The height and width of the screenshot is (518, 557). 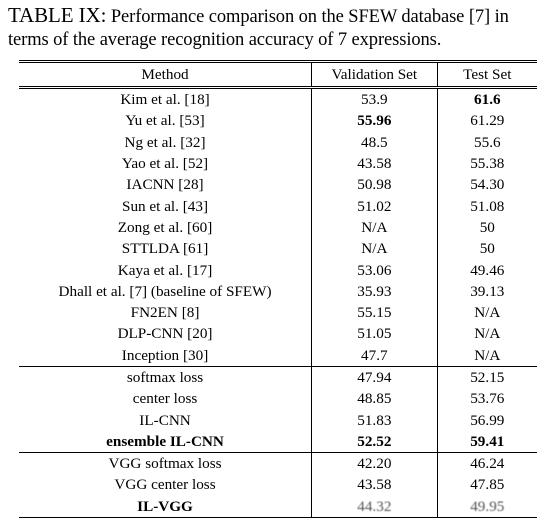 What do you see at coordinates (486, 142) in the screenshot?
I see `cell-test: 55.6` at bounding box center [486, 142].